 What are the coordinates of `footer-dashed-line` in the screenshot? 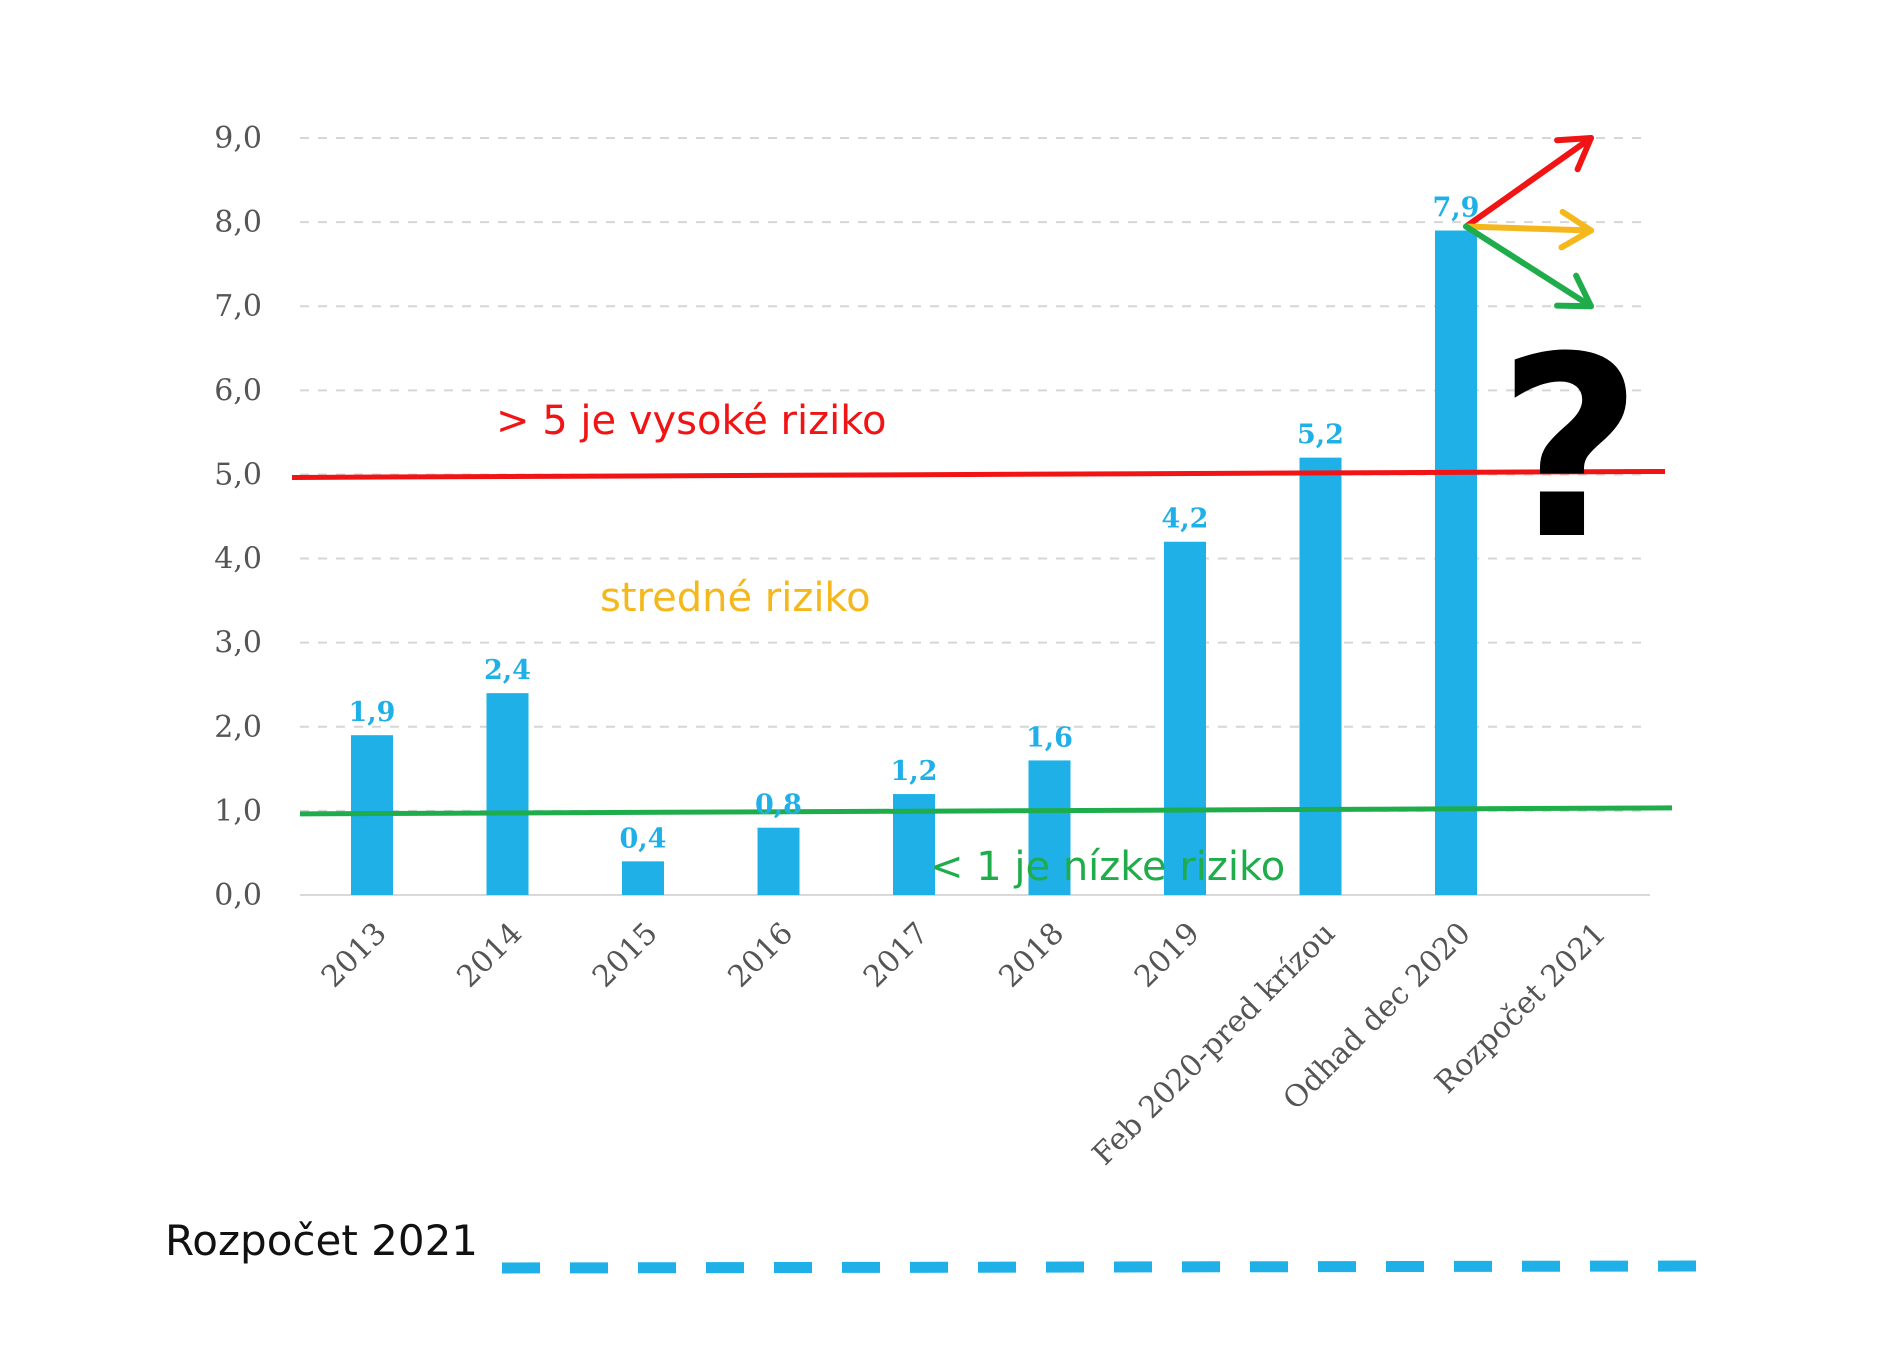 It's located at (1101, 1267).